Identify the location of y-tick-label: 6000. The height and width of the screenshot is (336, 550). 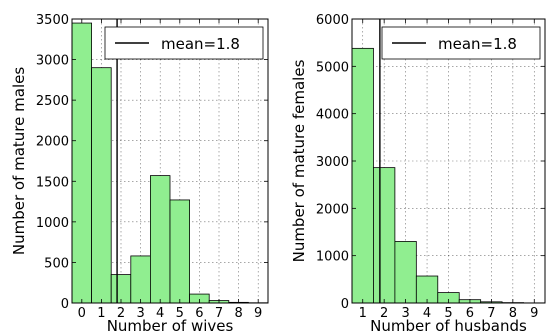
(332, 20).